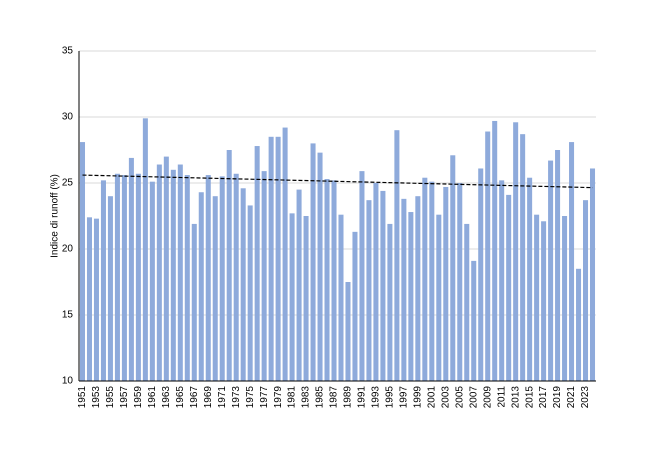 This screenshot has height=460, width=650. Describe the element at coordinates (208, 397) in the screenshot. I see `x-tick-label: 1969` at that location.